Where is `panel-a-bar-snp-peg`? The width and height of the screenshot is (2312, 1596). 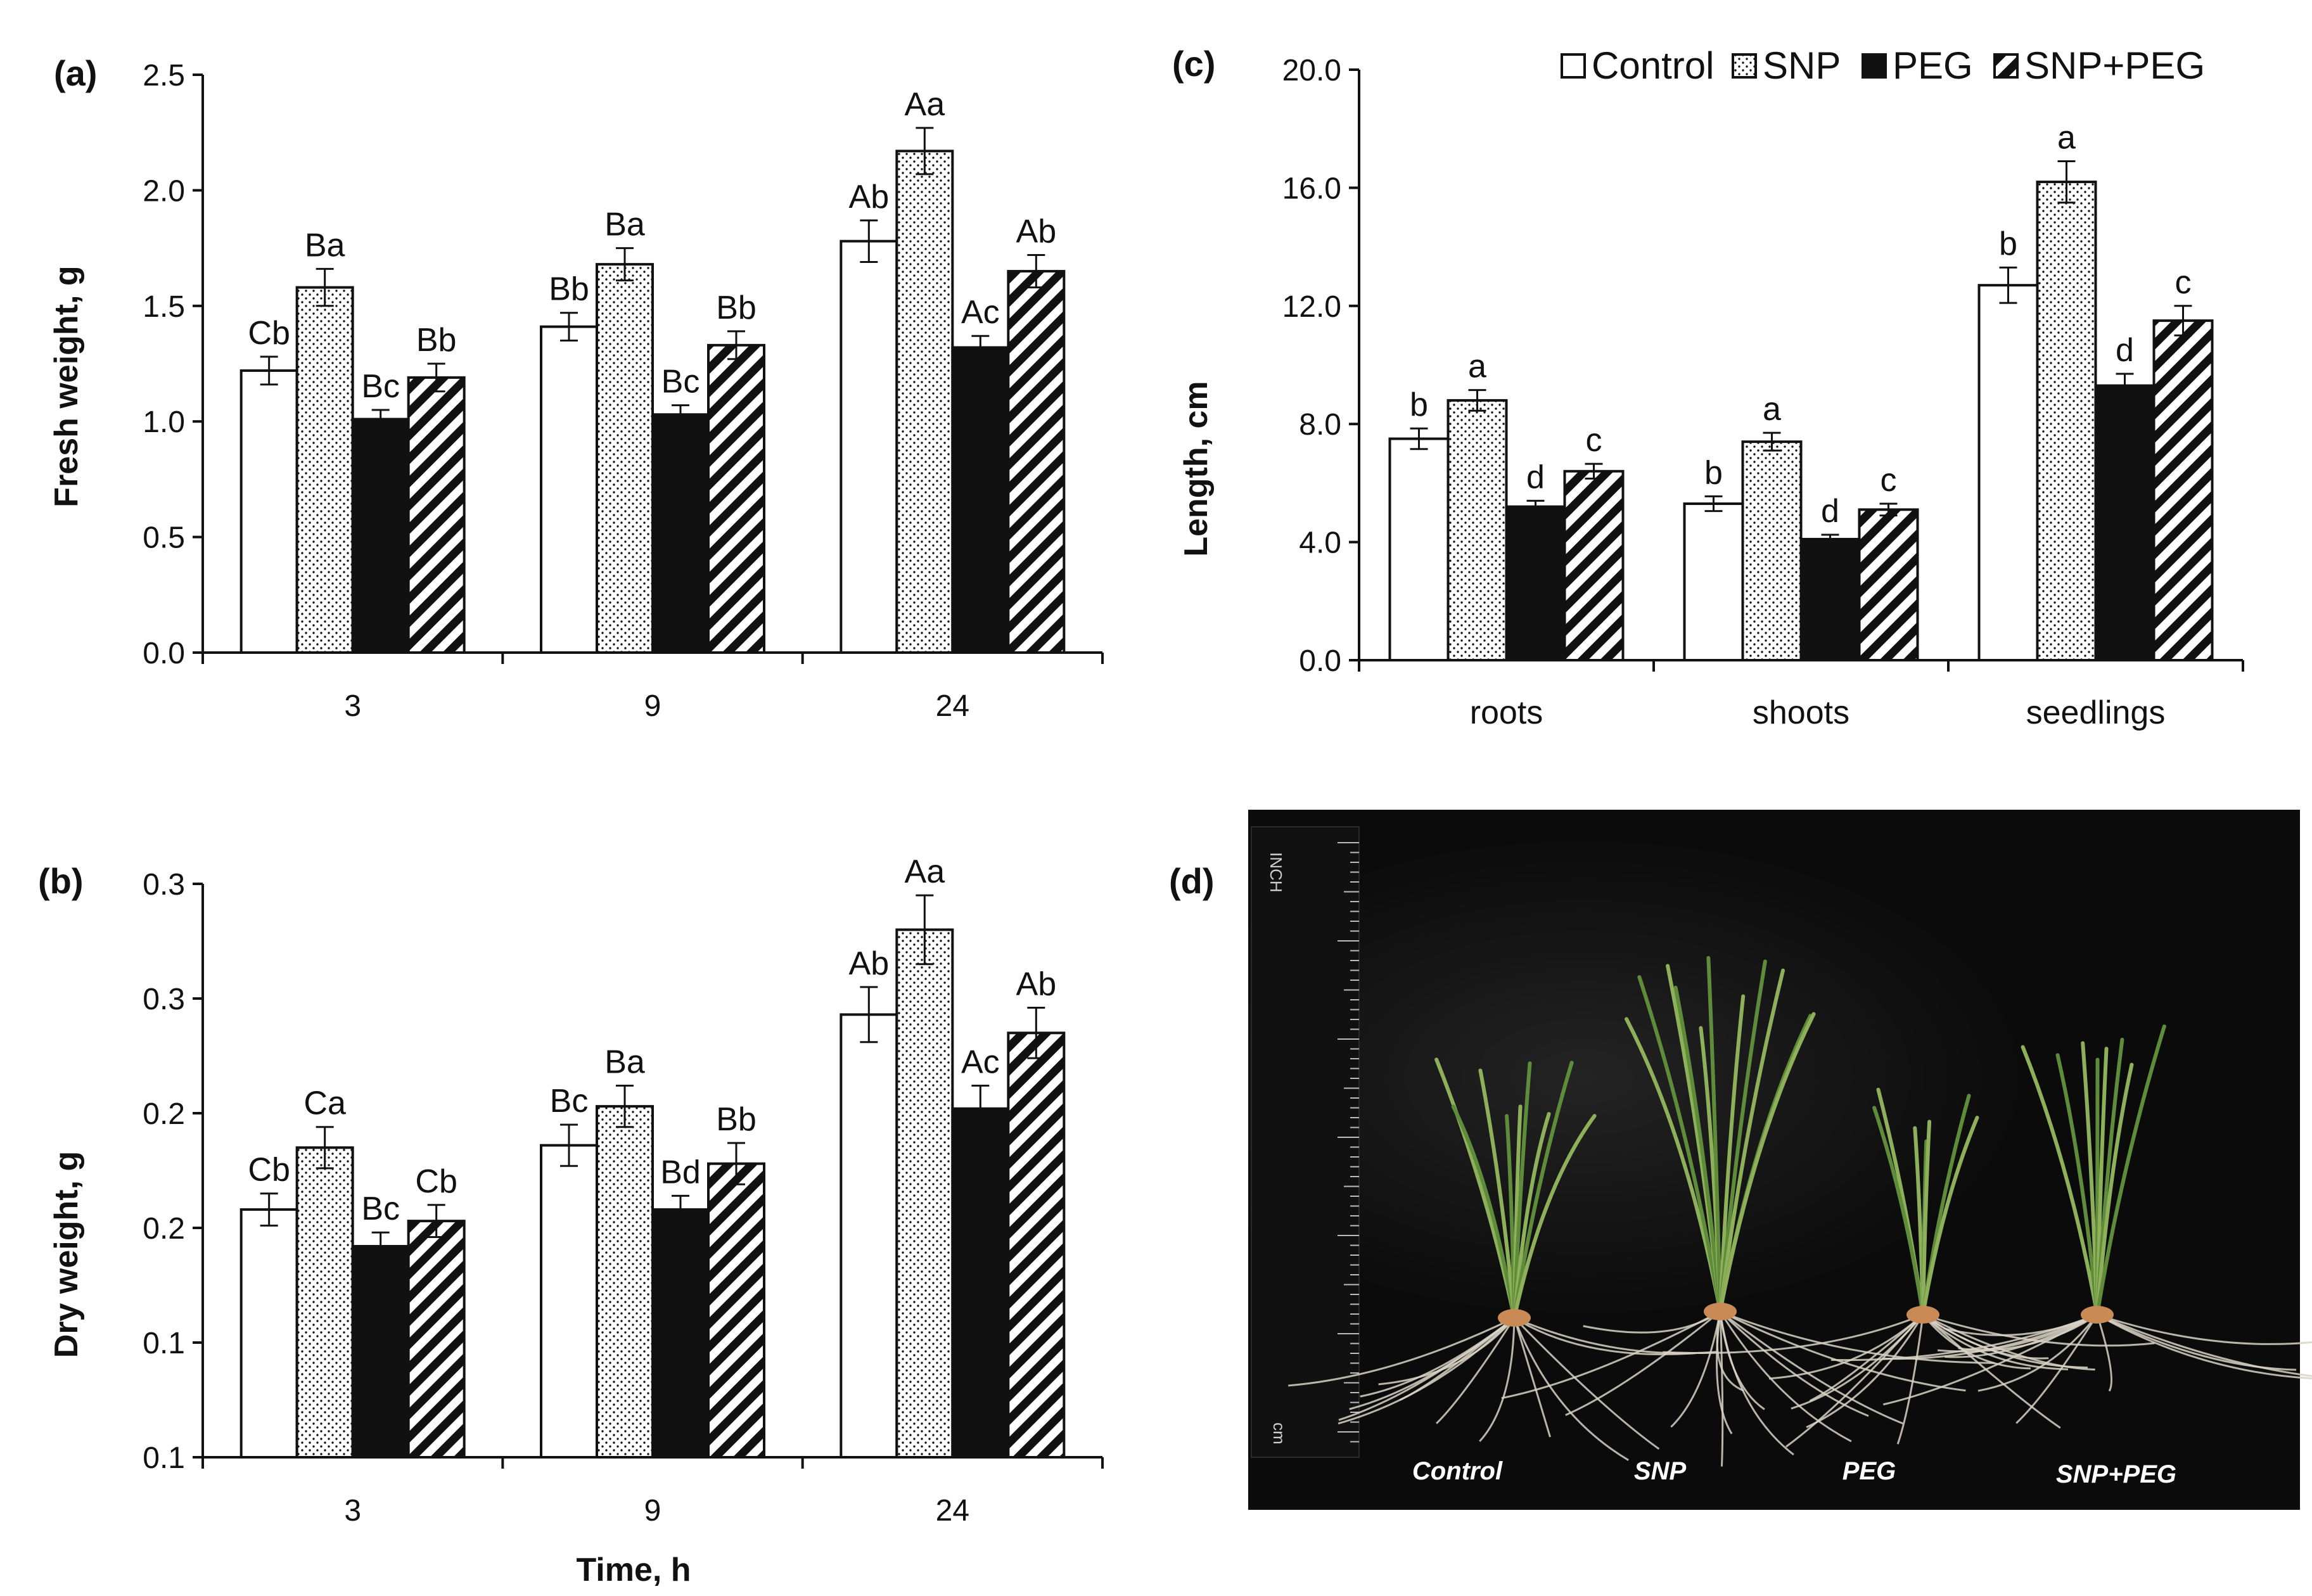 panel-a-bar-snp-peg is located at coordinates (736, 499).